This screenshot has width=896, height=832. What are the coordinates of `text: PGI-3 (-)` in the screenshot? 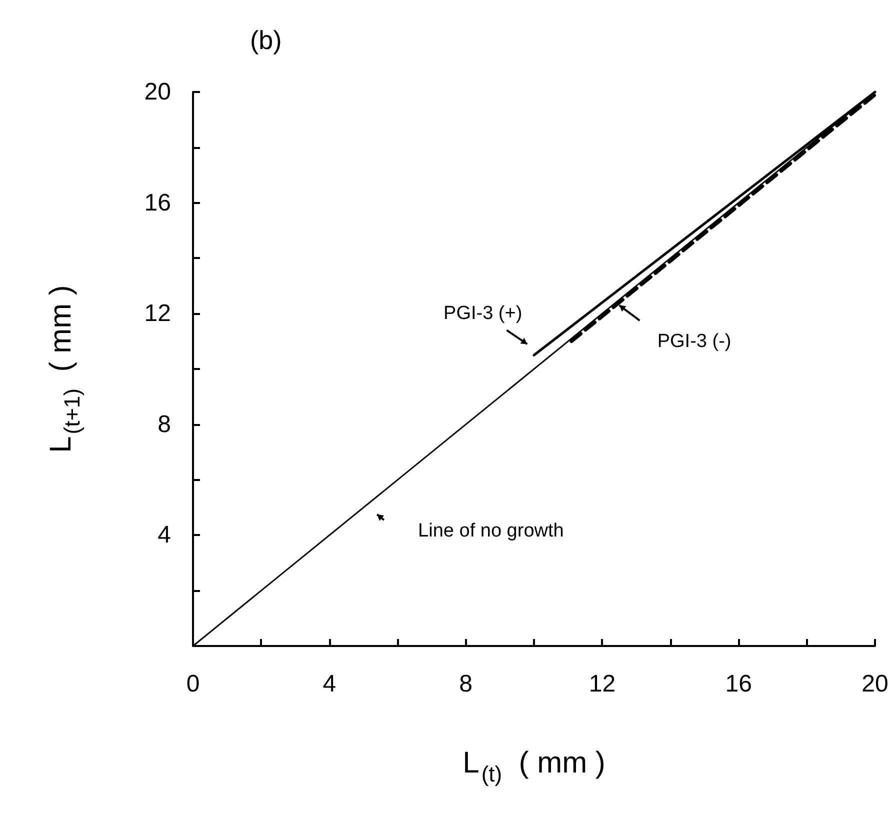 It's located at (694, 341).